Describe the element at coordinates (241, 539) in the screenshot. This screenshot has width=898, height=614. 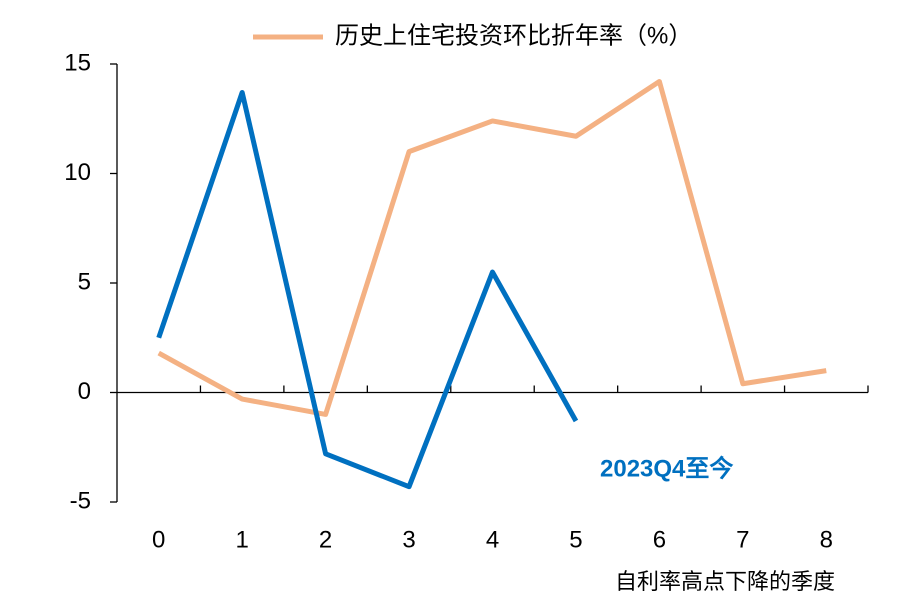
I see `x-tick-label: 1` at that location.